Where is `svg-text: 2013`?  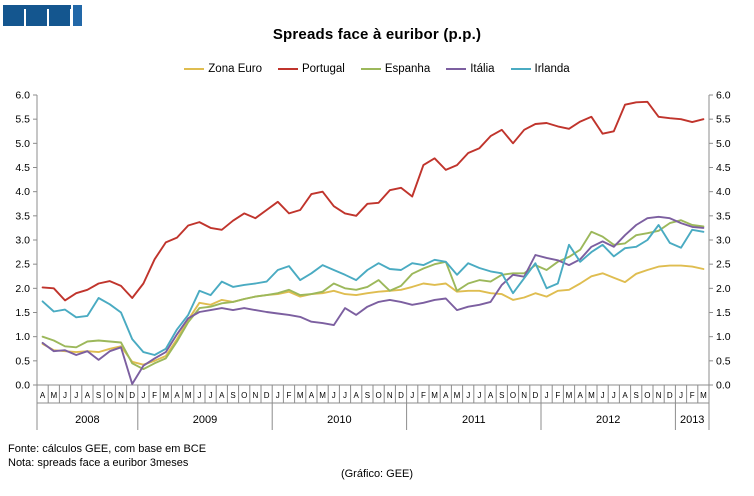
svg-text: 2013 is located at coordinates (692, 420).